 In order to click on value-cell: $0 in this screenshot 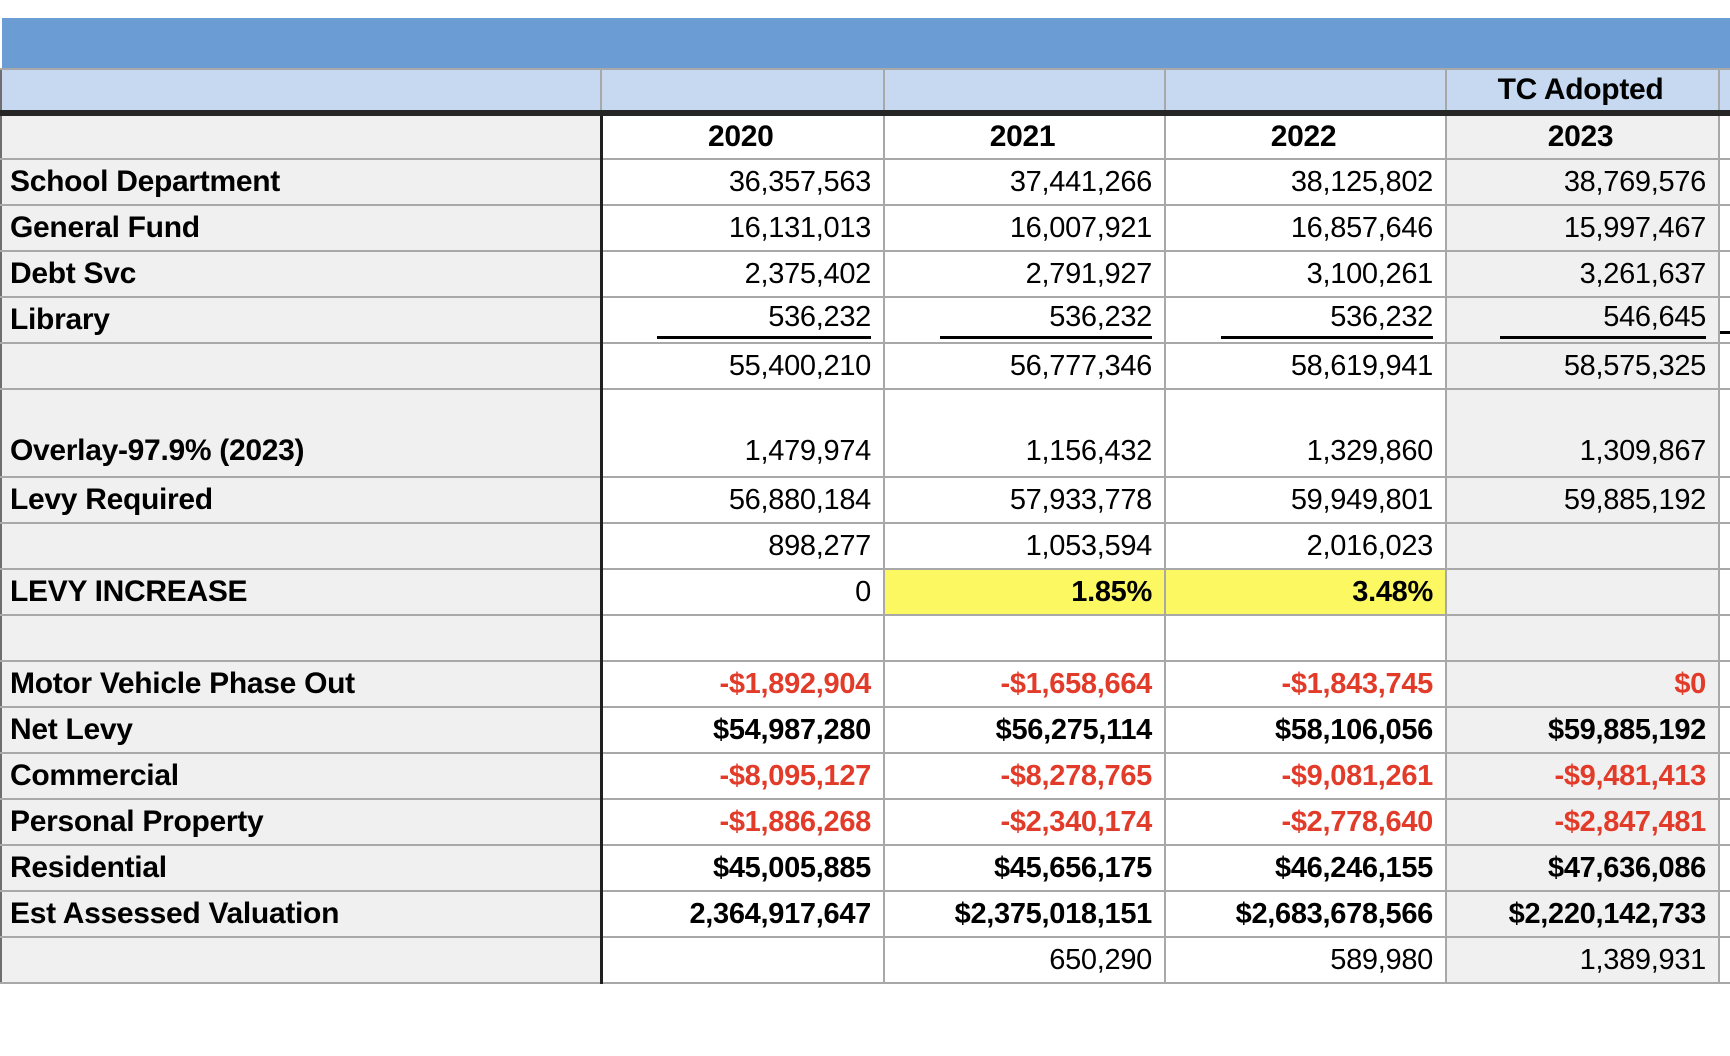, I will do `click(1582, 684)`.